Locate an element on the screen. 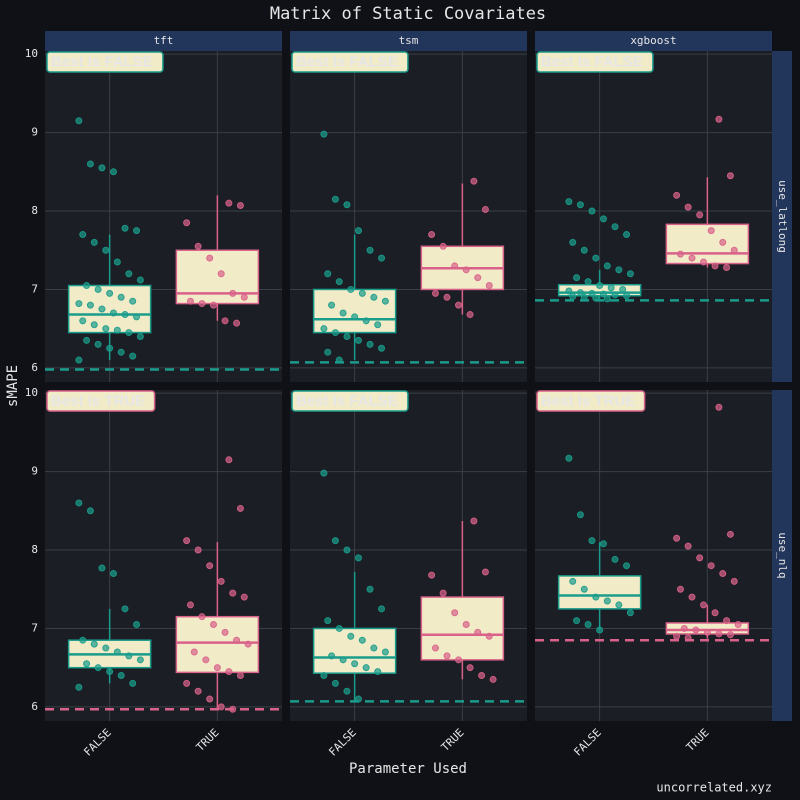 This screenshot has height=800, width=800. y-axis-label: sMAPE is located at coordinates (13, 386).